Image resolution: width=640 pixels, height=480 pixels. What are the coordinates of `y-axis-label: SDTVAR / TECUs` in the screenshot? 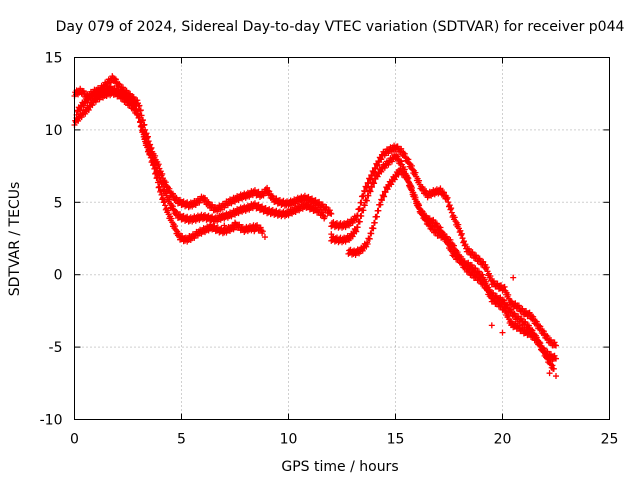 It's located at (15, 239).